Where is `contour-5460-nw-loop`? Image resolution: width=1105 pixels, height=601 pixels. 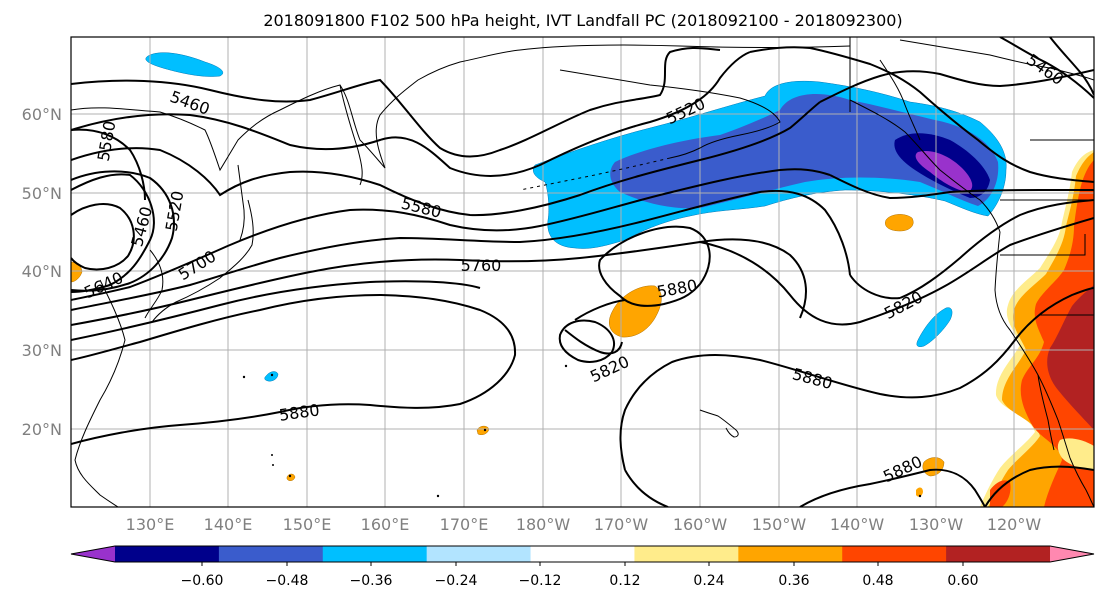
contour-5460-nw-loop is located at coordinates (103, 237).